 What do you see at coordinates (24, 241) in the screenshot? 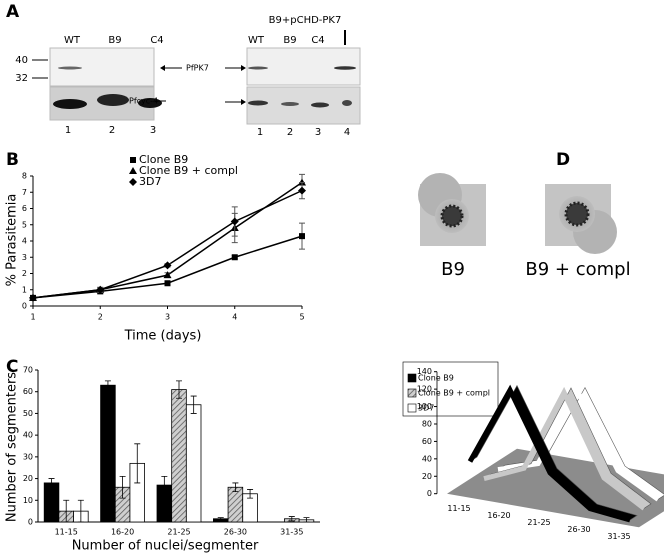
I see `y-tick-label: 4` at bounding box center [24, 241].